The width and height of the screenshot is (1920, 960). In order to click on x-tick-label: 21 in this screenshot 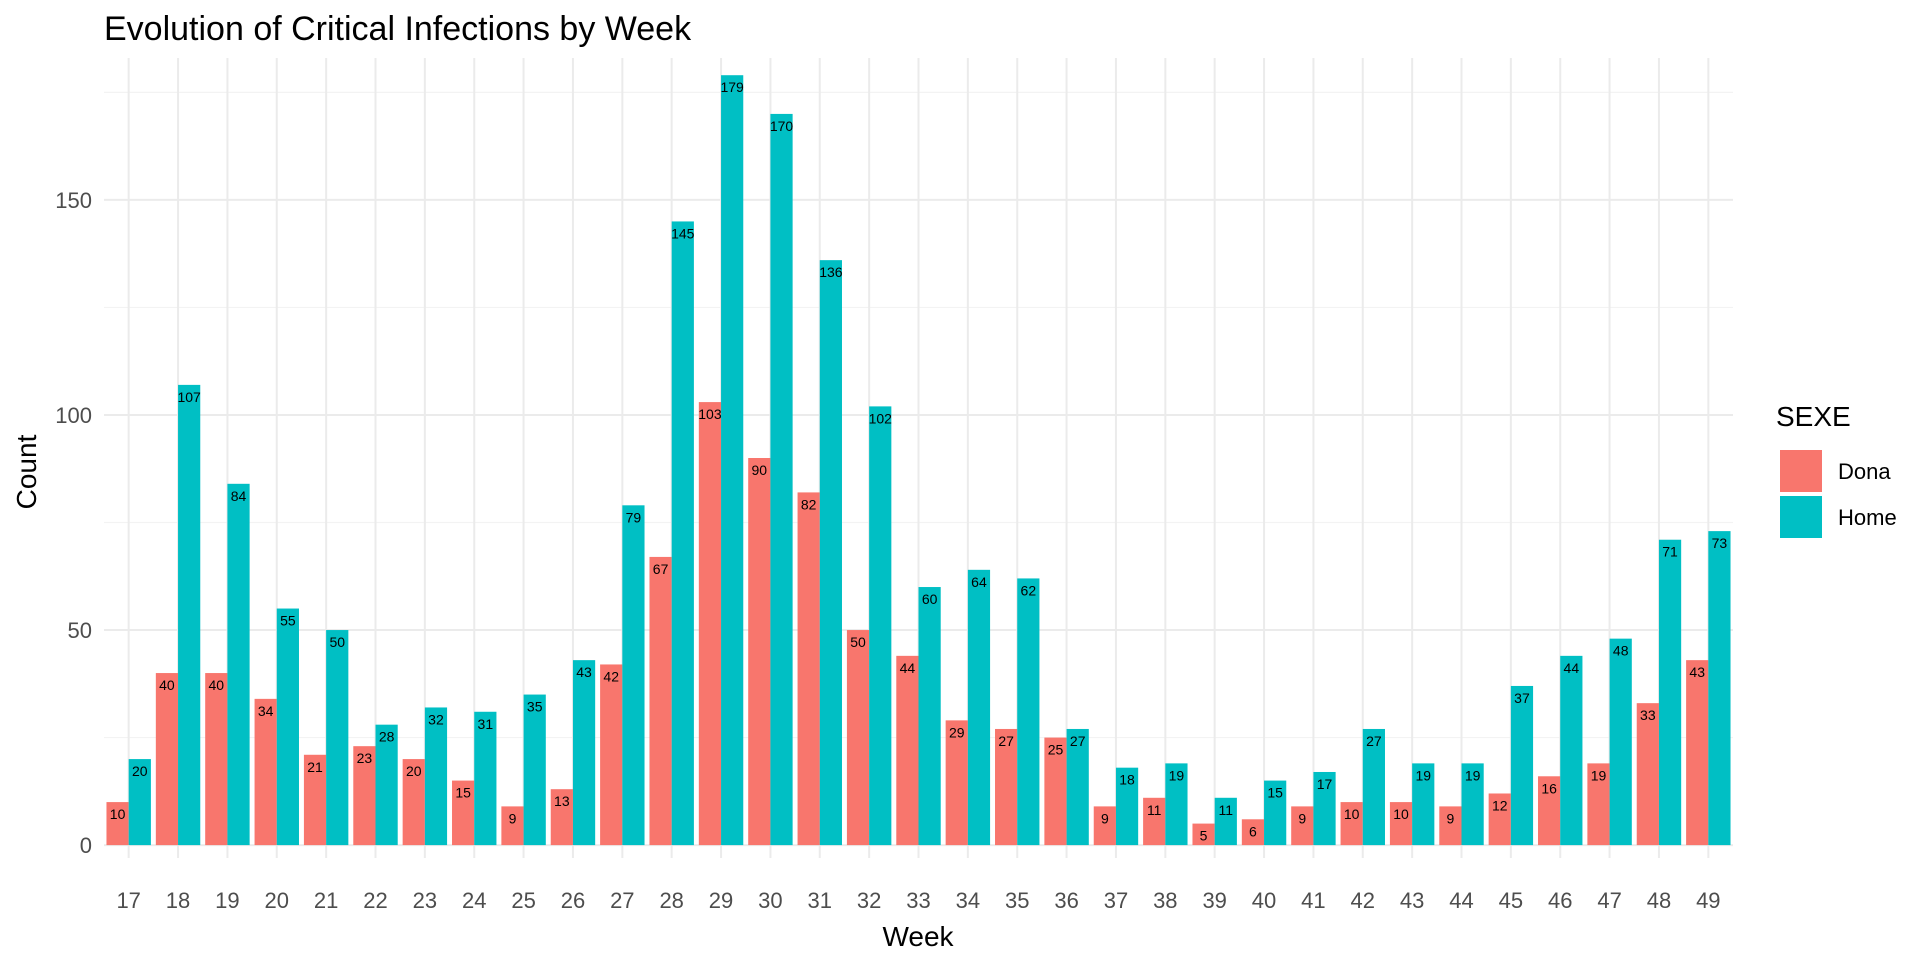, I will do `click(326, 900)`.